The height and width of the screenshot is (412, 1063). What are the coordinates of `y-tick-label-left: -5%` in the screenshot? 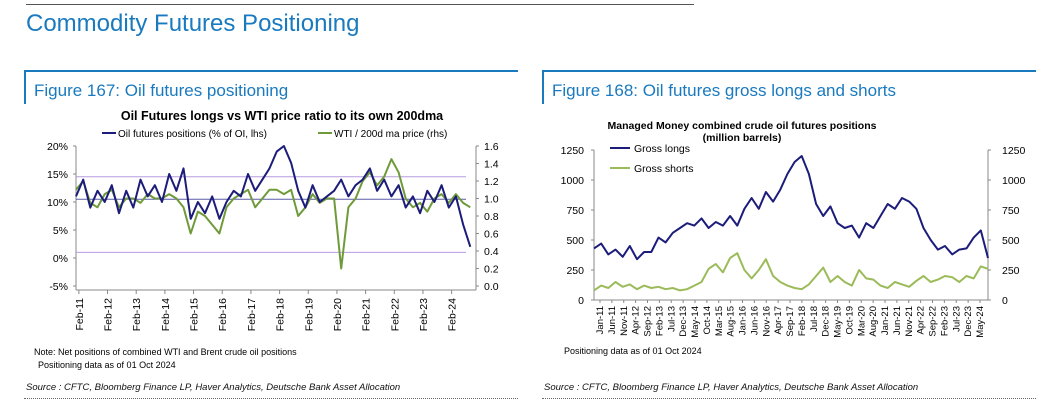 It's located at (58, 287).